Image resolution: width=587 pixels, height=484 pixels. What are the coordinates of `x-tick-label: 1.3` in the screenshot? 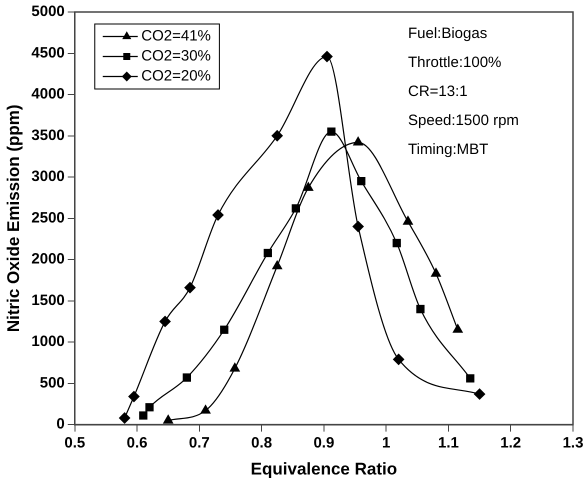 It's located at (573, 443).